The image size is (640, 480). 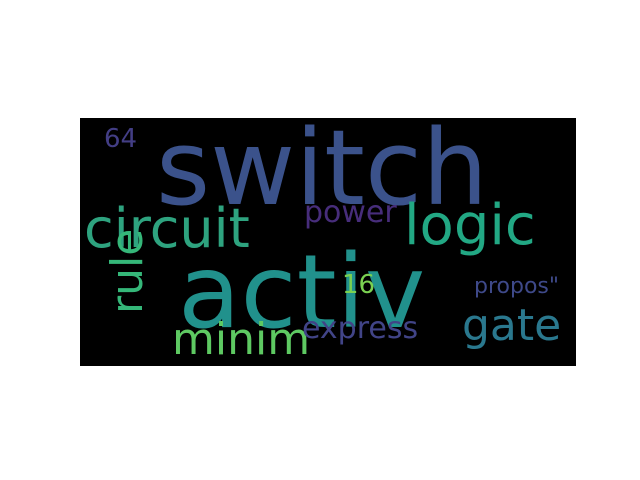 What do you see at coordinates (516, 286) in the screenshot?
I see `word-propos: propos"` at bounding box center [516, 286].